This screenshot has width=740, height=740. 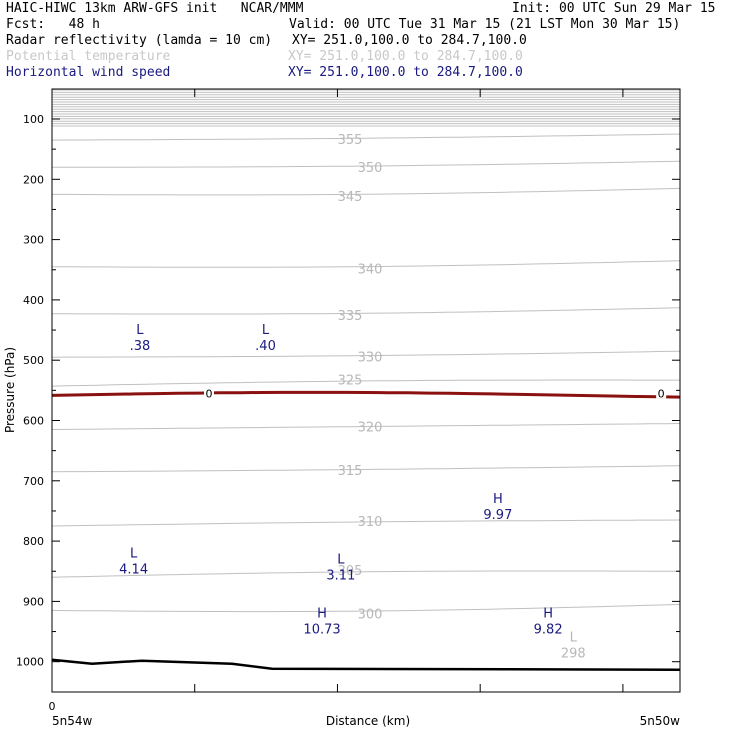 What do you see at coordinates (88, 56) in the screenshot?
I see `field2-name: Potential temperature` at bounding box center [88, 56].